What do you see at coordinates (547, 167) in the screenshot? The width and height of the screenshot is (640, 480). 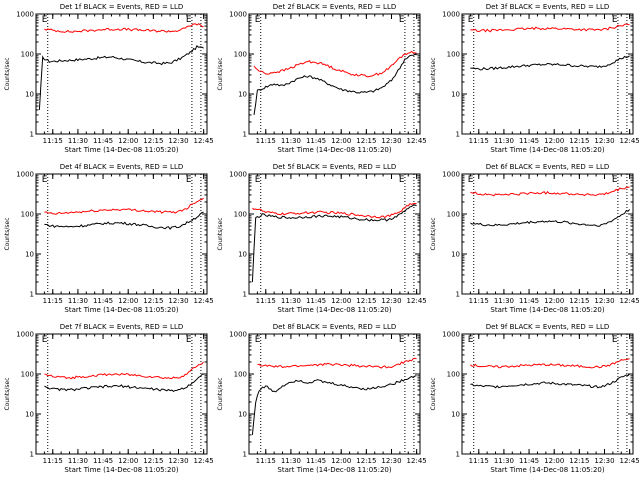 I see `panel-title: Det 6f BLACK = Events, RED = LLD` at bounding box center [547, 167].